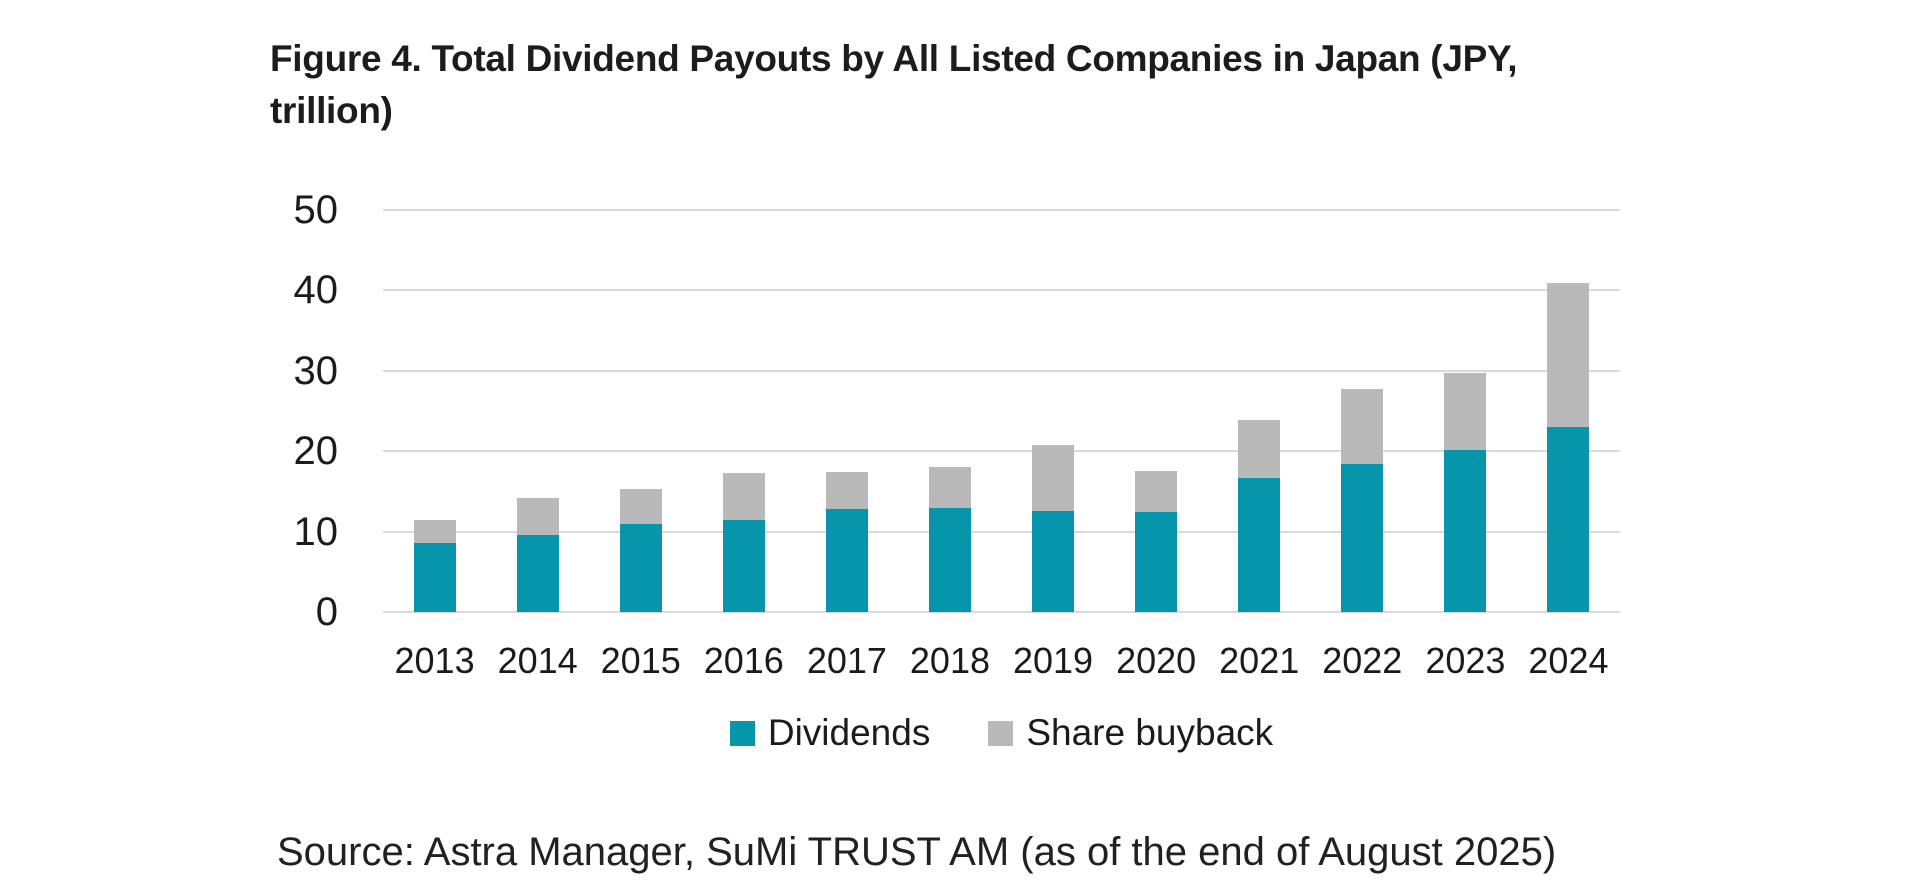 This screenshot has height=888, width=1920. Describe the element at coordinates (1156, 562) in the screenshot. I see `dividends-segment-2020` at that location.